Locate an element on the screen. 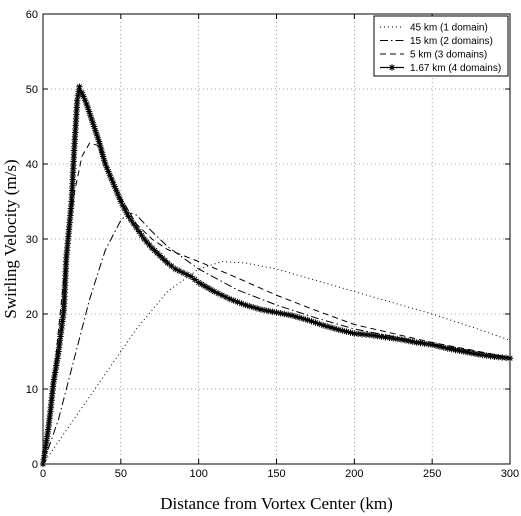 The image size is (521, 516). x-tick-label: 300 is located at coordinates (510, 474).